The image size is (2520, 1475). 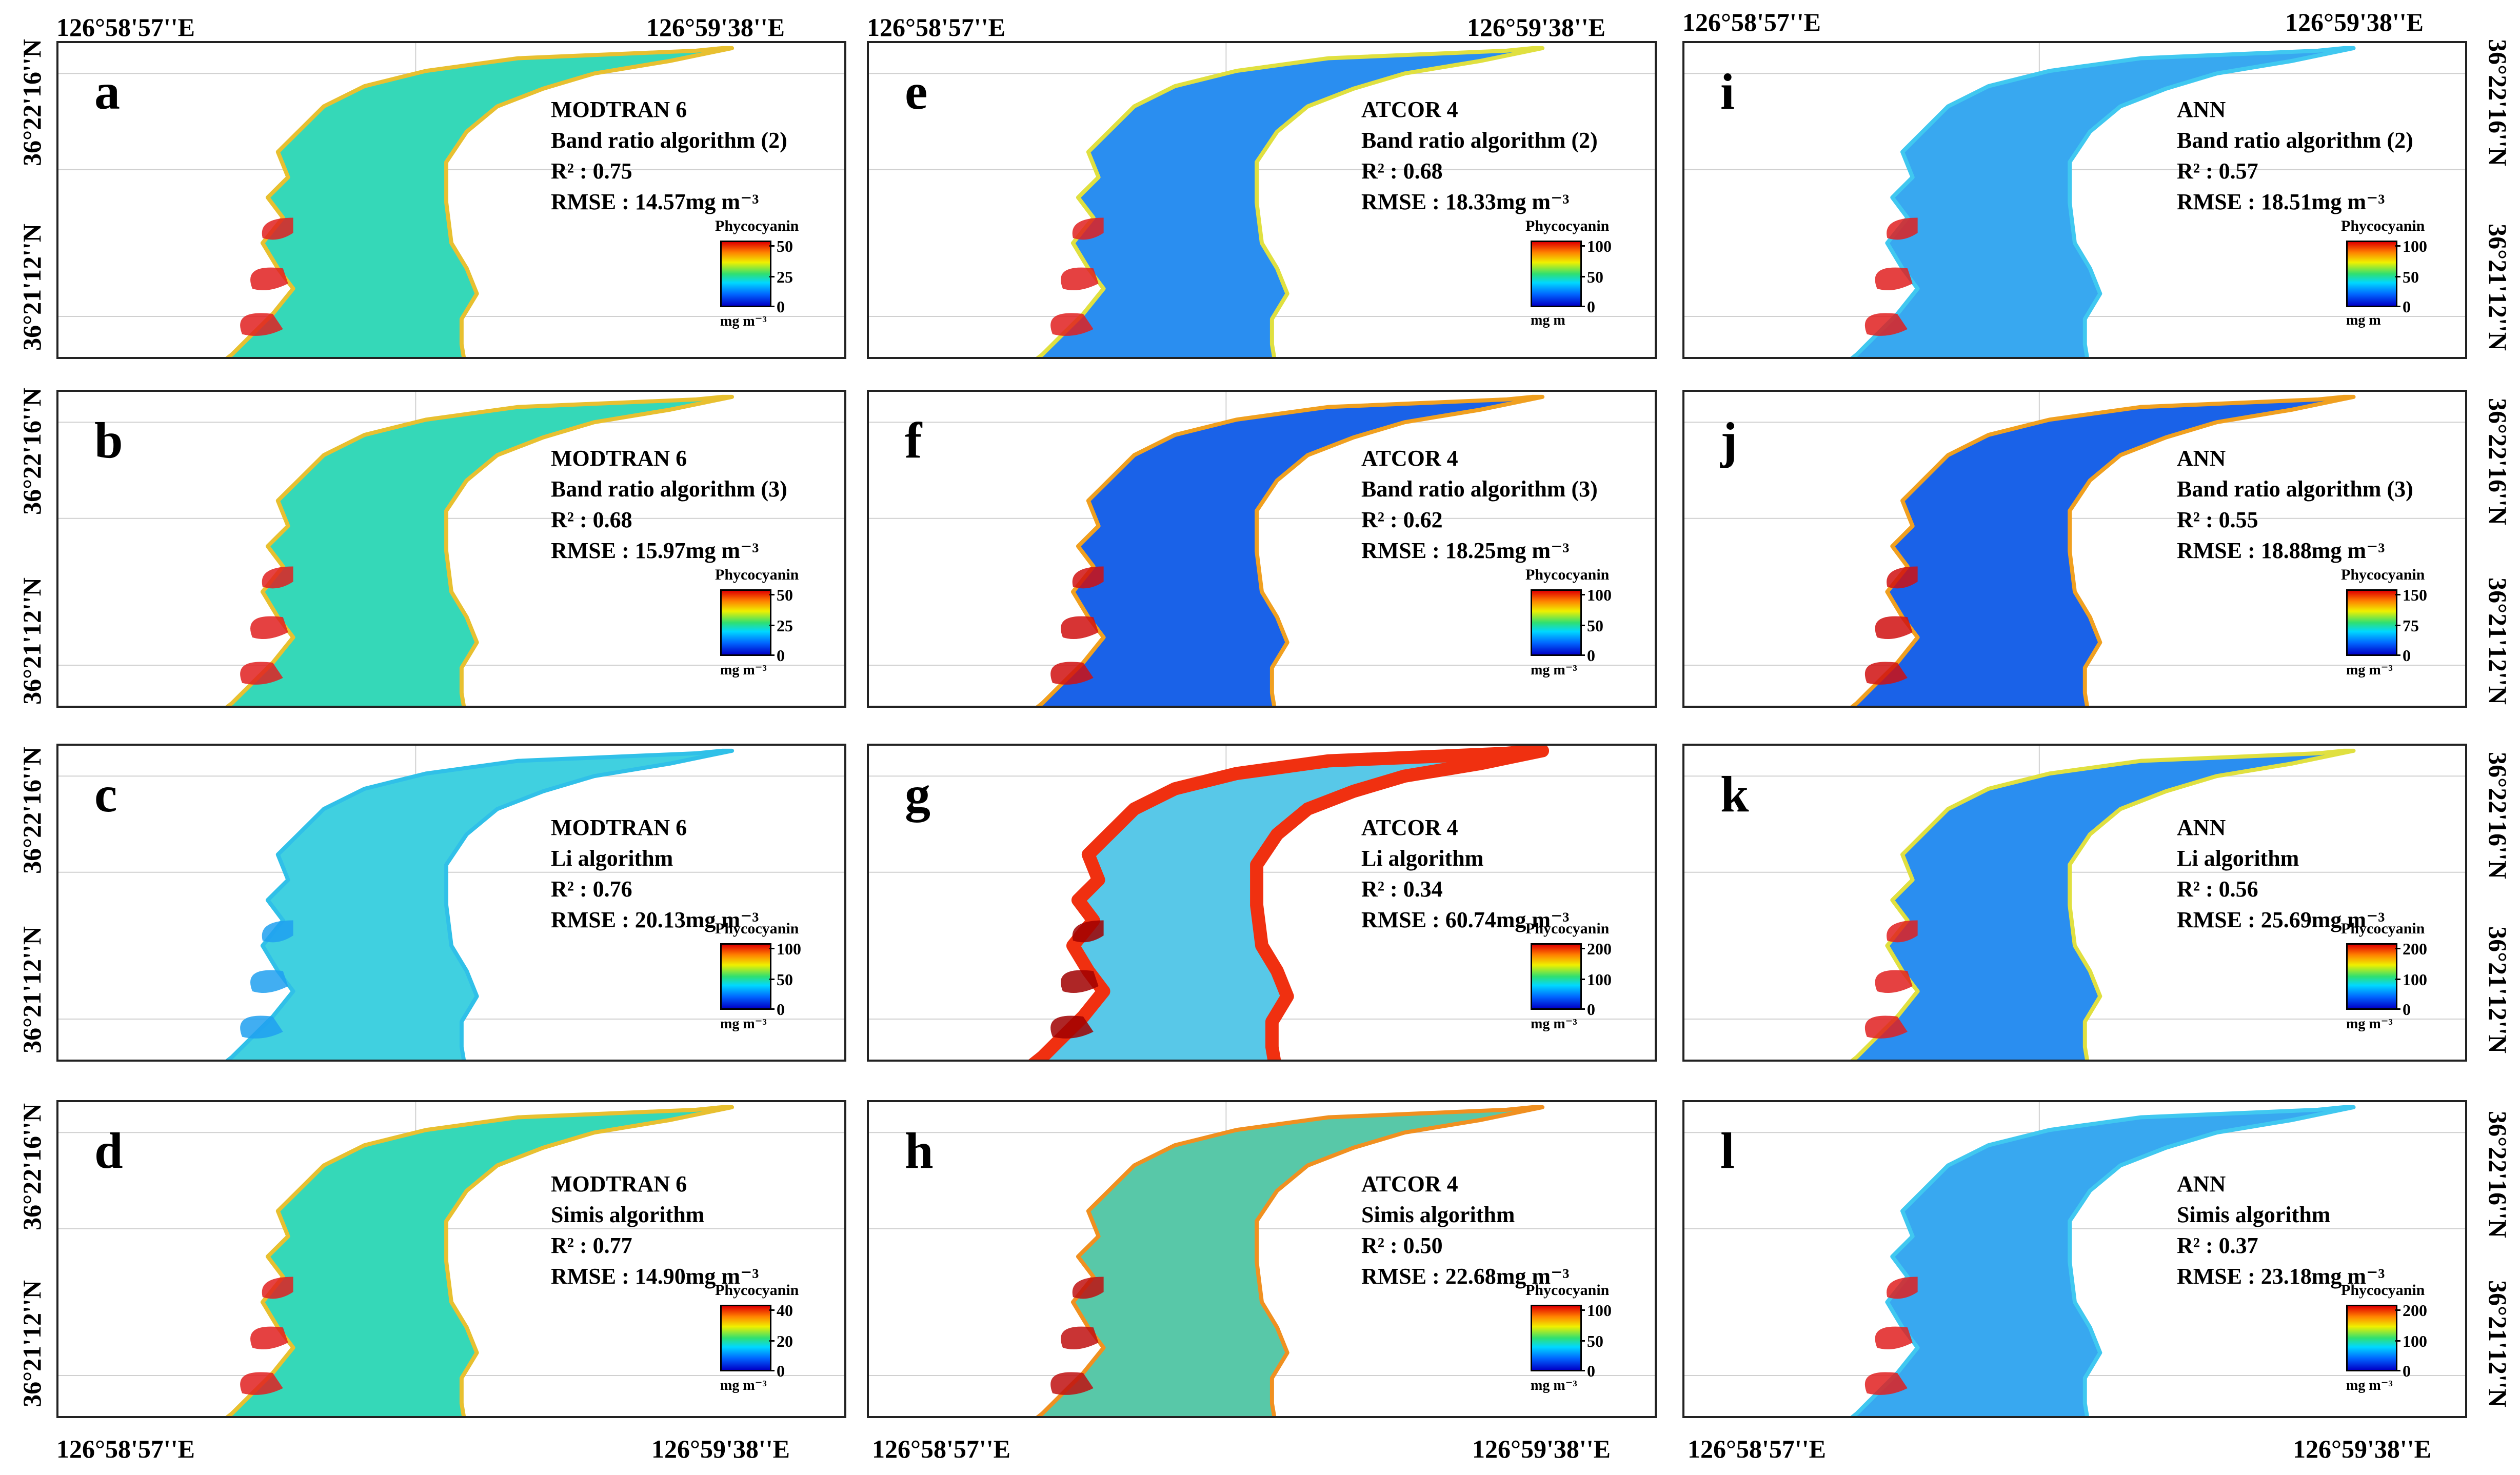 What do you see at coordinates (451, 903) in the screenshot?
I see `phycocyanin-map-c` at bounding box center [451, 903].